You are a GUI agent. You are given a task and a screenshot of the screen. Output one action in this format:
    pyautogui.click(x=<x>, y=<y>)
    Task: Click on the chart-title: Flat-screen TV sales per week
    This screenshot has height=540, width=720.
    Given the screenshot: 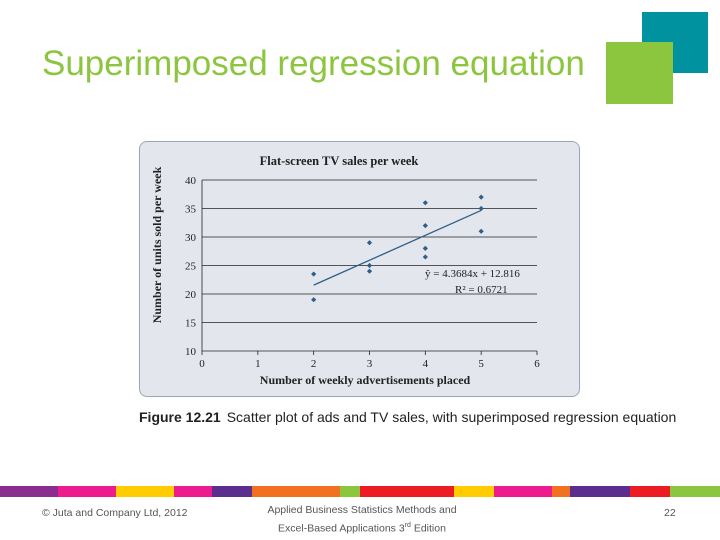 What is the action you would take?
    pyautogui.click(x=339, y=161)
    